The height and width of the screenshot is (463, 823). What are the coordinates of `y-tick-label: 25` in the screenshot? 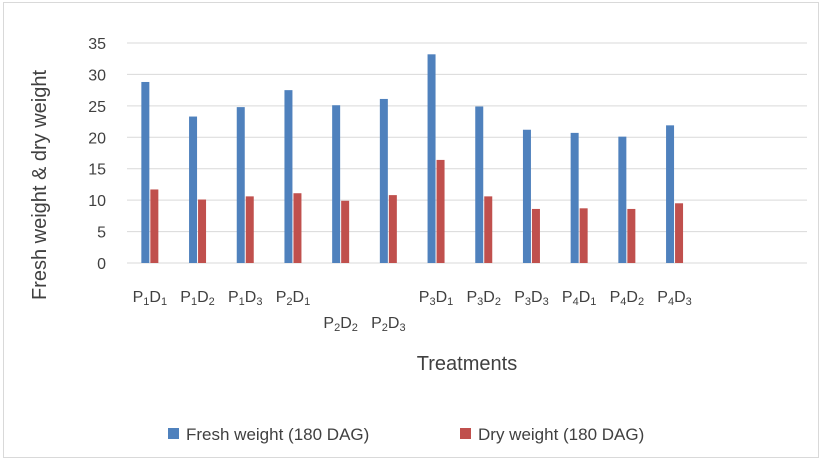 It's located at (97, 107).